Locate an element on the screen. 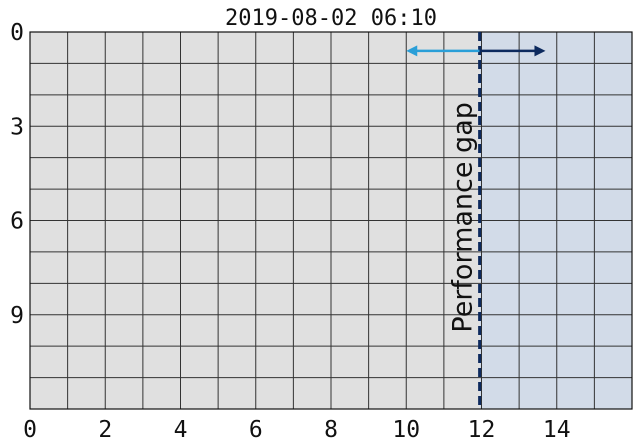 Image resolution: width=639 pixels, height=442 pixels. annotation-performance-gap: Performance gap is located at coordinates (463, 217).